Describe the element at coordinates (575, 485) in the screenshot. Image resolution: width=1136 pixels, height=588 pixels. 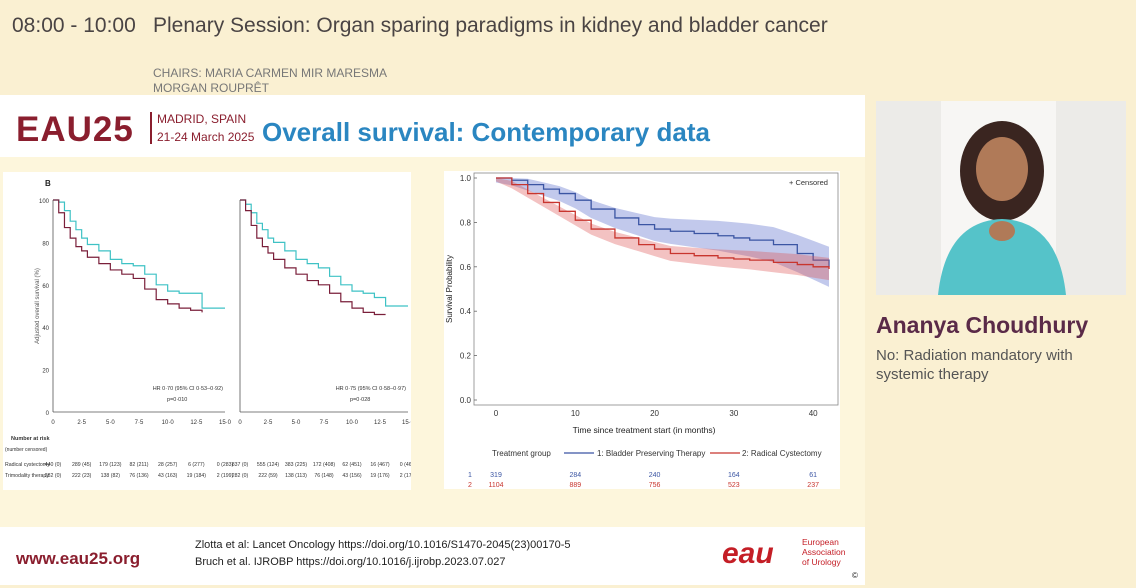
I see `km-risk-value: 889` at that location.